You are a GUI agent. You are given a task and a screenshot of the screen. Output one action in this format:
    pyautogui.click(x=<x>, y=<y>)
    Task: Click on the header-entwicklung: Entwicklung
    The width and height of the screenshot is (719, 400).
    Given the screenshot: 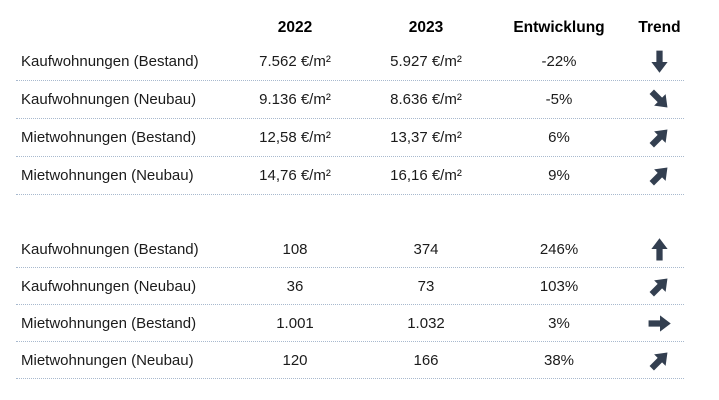 What is the action you would take?
    pyautogui.click(x=559, y=27)
    